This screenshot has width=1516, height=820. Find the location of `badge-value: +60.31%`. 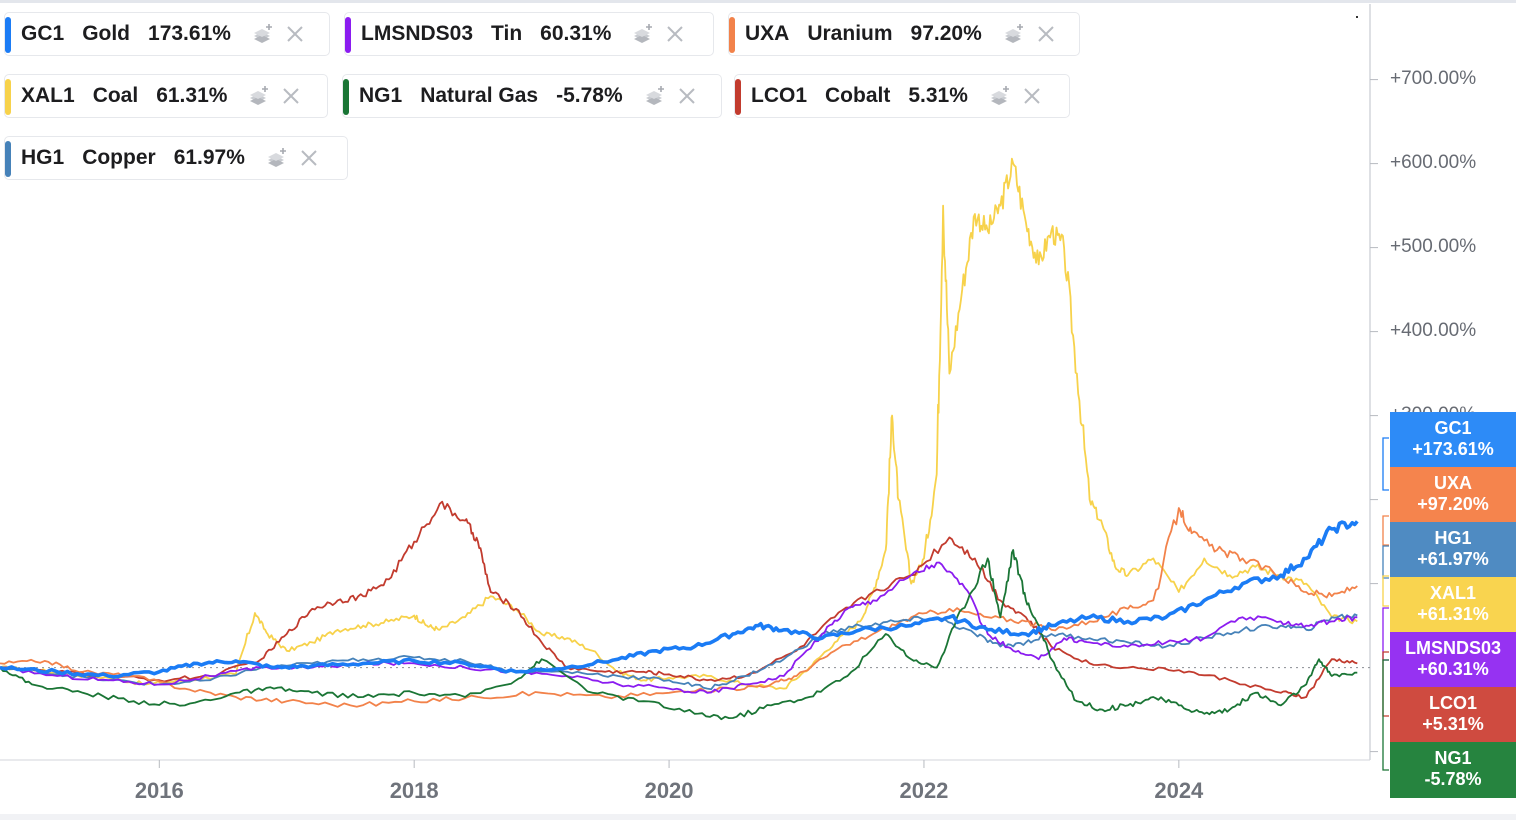

badge-value: +60.31% is located at coordinates (1453, 669).